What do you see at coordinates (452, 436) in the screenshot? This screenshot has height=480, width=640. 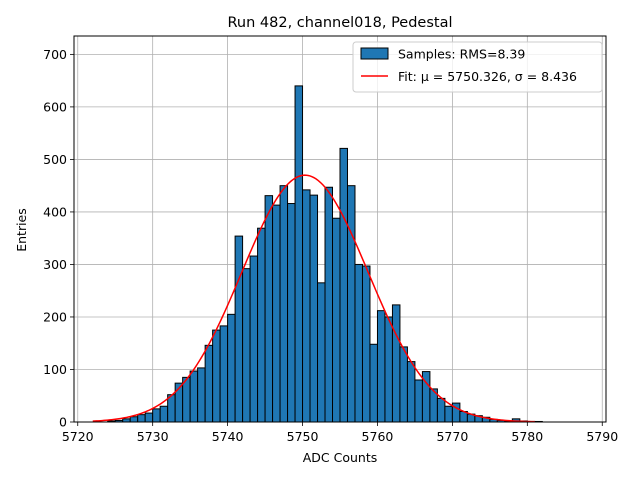 I see `x-tick-label: 5770` at bounding box center [452, 436].